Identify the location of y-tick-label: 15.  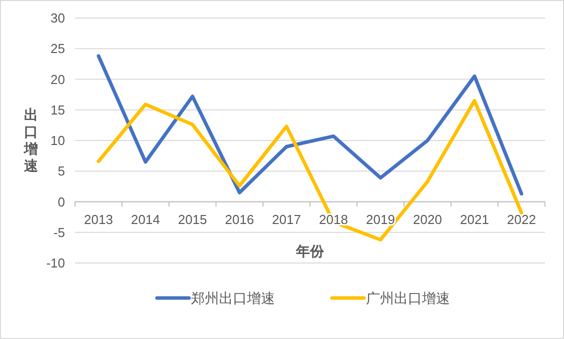
(57, 110).